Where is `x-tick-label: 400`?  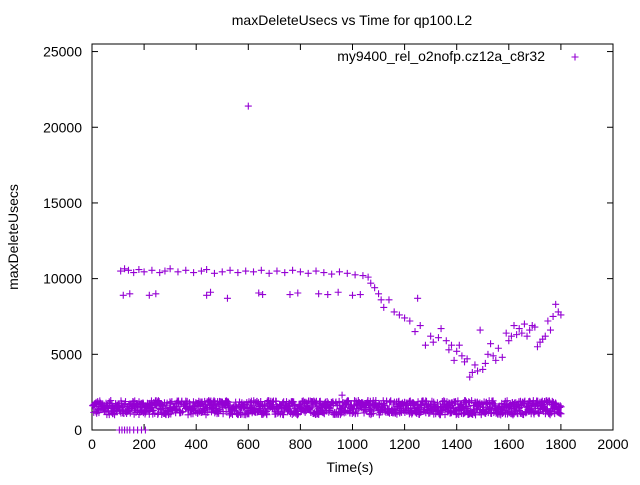 x-tick-label: 400 is located at coordinates (197, 444).